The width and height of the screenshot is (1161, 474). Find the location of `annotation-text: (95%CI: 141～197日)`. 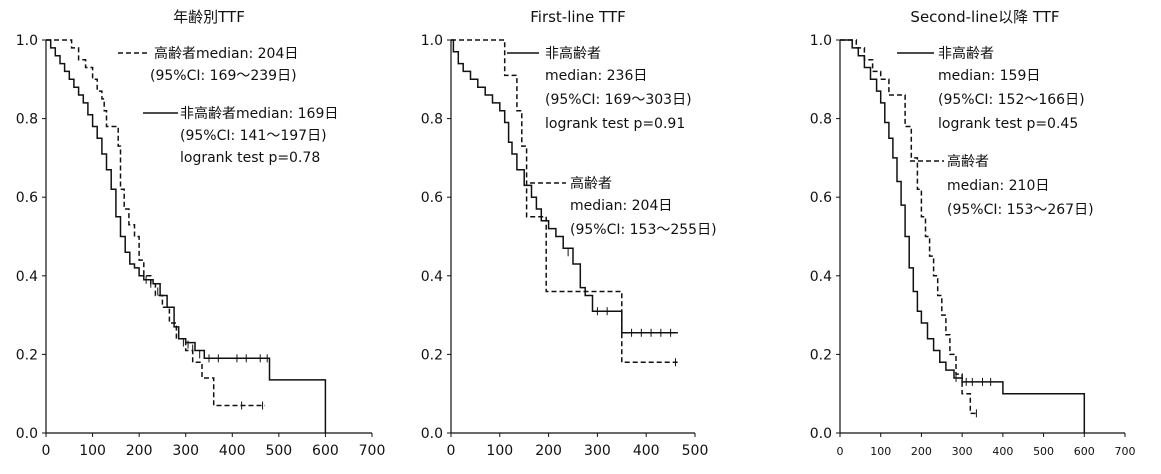

annotation-text: (95%CI: 141～197日) is located at coordinates (253, 136).